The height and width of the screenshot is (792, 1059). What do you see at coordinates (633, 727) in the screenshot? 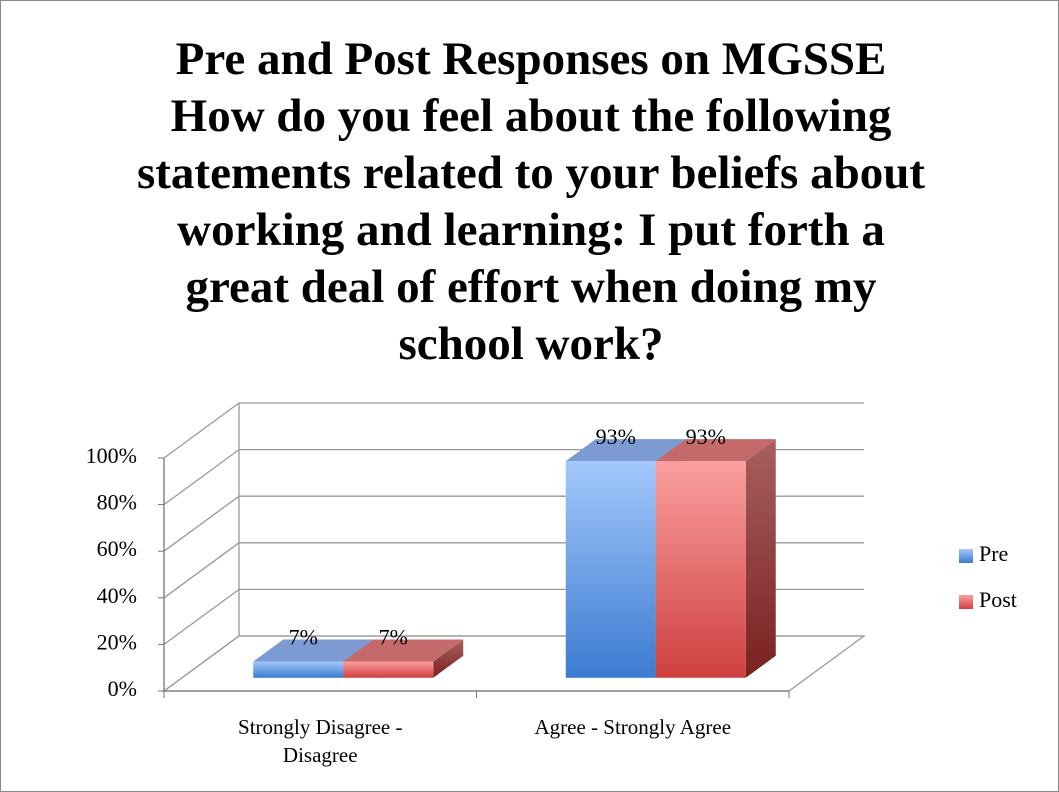
I see `x-tick-label: Agree - Strongly Agree` at bounding box center [633, 727].